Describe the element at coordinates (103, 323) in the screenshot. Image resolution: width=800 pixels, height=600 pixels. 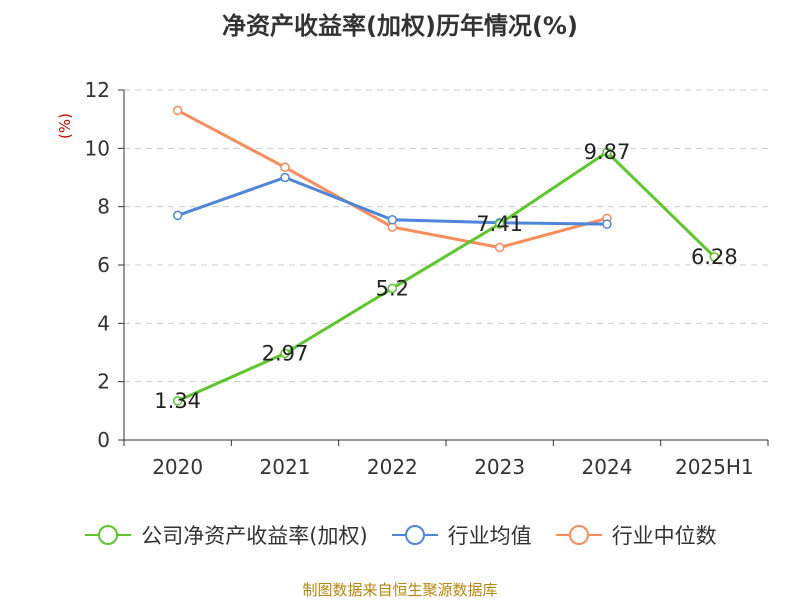
I see `y-tick-label: 4` at that location.